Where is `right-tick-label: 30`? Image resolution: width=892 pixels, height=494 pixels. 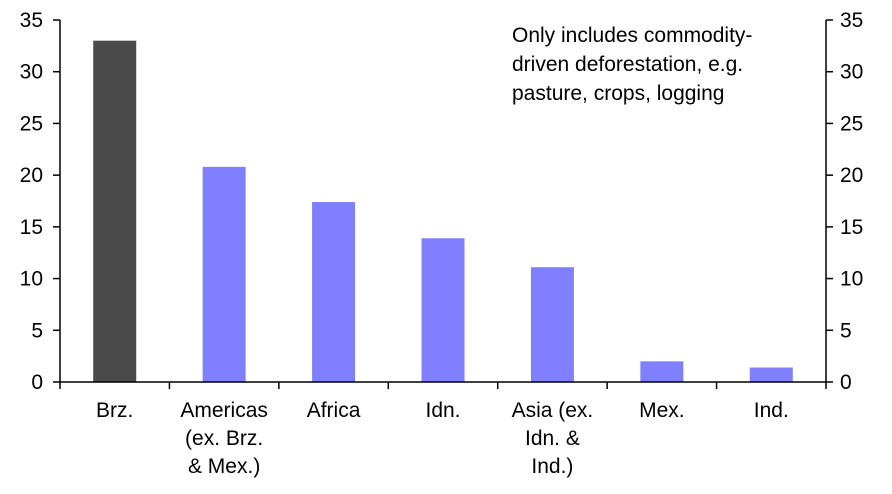 right-tick-label: 30 is located at coordinates (851, 72).